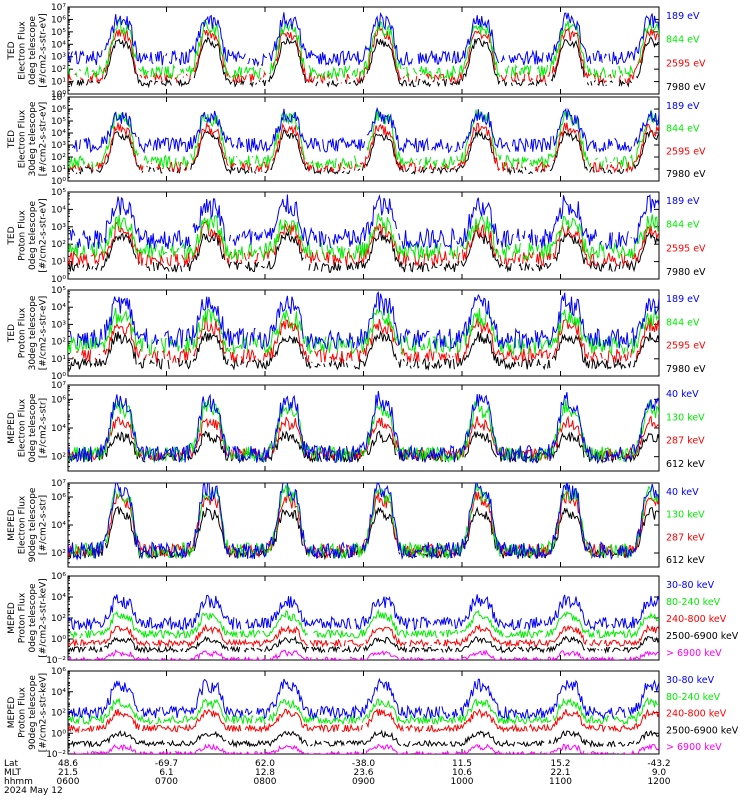 The image size is (750, 800). Describe the element at coordinates (33, 138) in the screenshot. I see `y-axis-label-line: 30deg telescope` at that location.